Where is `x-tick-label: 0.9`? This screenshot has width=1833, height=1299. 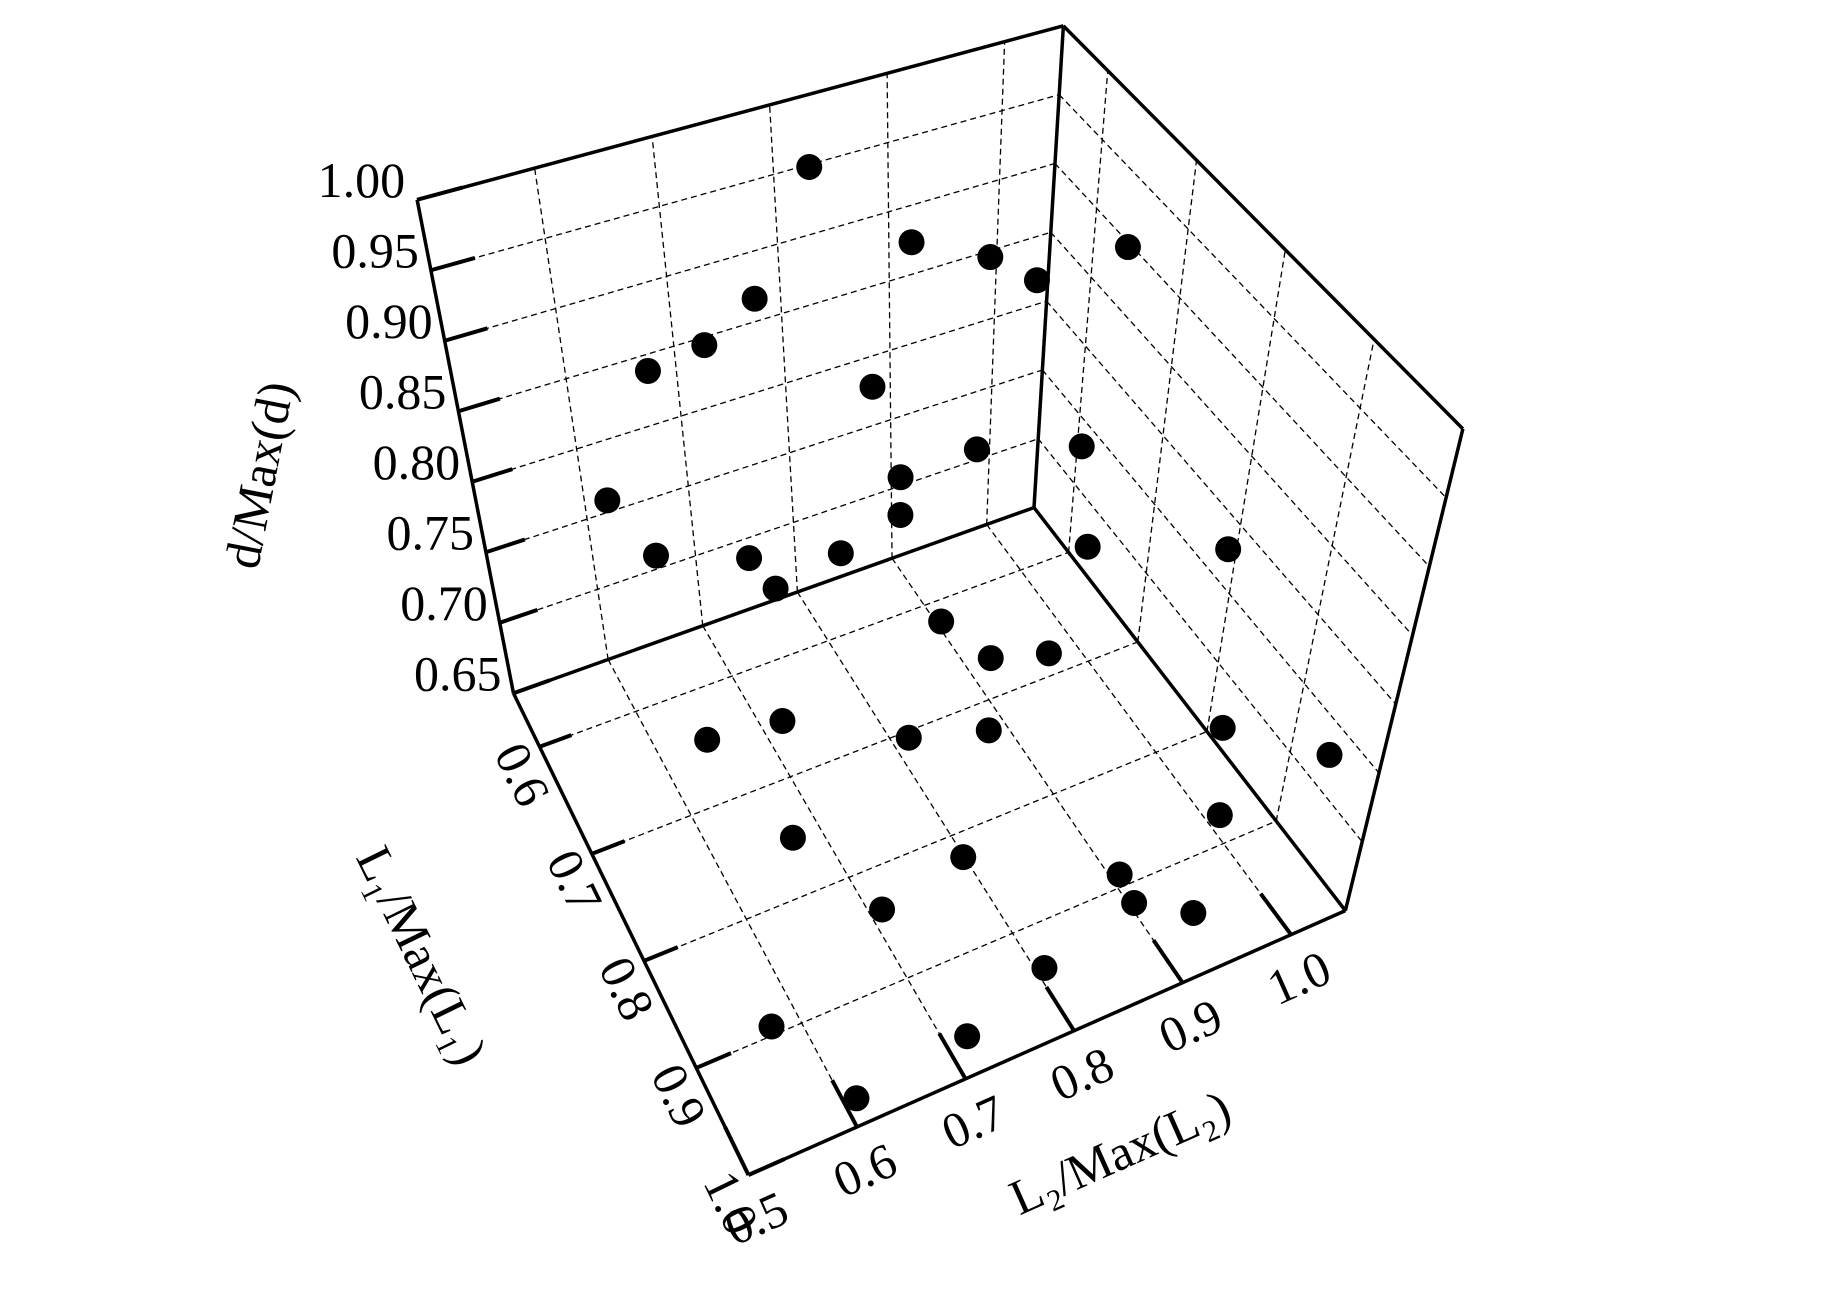 x-tick-label: 0.9 is located at coordinates (1190, 1025).